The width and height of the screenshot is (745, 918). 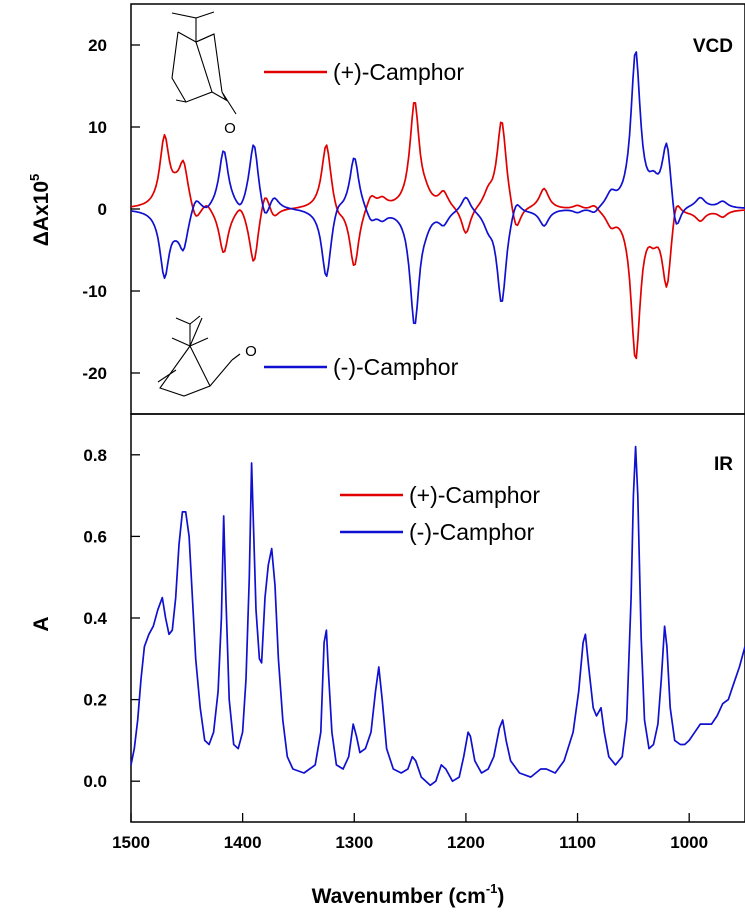 What do you see at coordinates (111, 209) in the screenshot?
I see `vcd-y-ticks: 20 10 0 -10 -20` at bounding box center [111, 209].